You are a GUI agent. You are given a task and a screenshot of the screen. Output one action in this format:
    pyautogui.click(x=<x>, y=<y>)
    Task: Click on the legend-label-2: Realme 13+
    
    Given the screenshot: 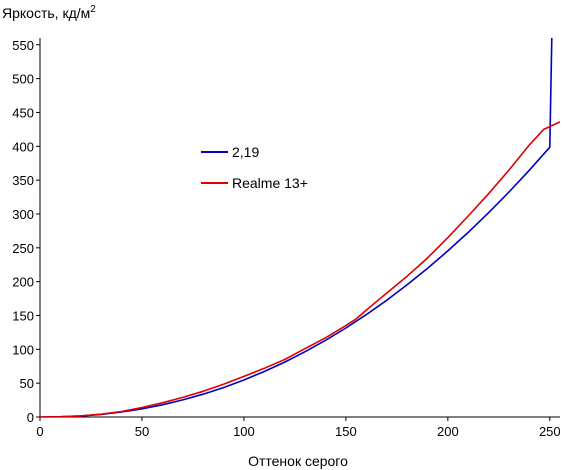 What is the action you would take?
    pyautogui.click(x=270, y=183)
    